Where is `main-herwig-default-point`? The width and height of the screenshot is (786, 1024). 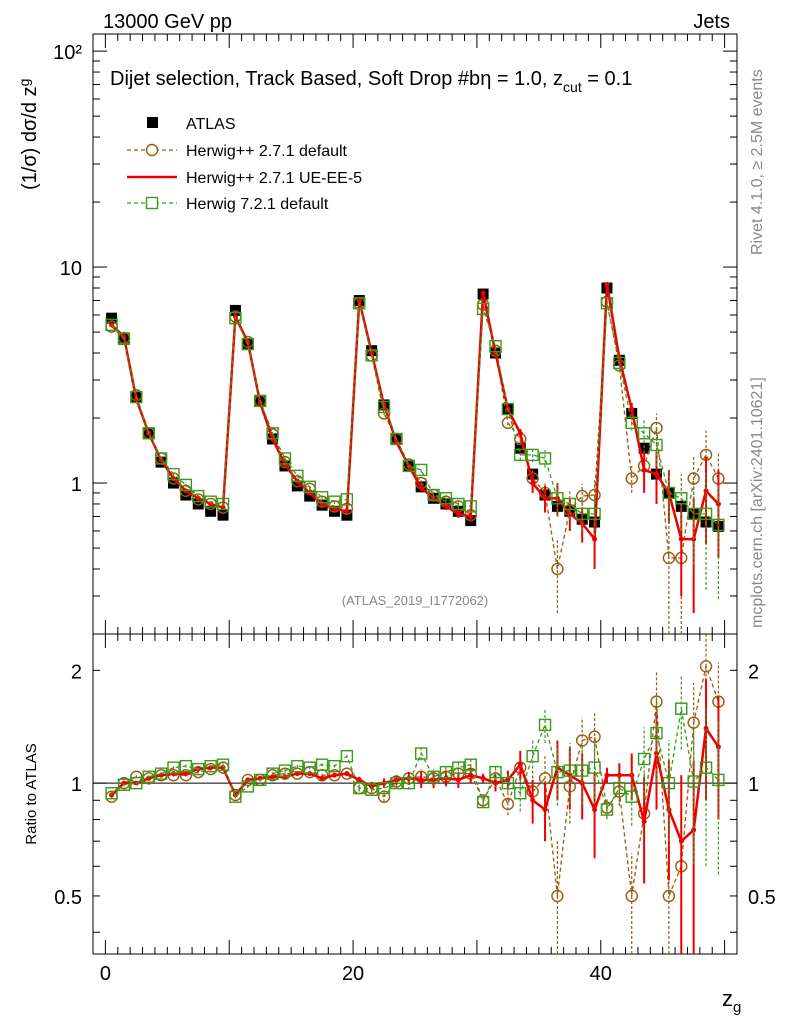
main-herwig-default-point is located at coordinates (557, 569).